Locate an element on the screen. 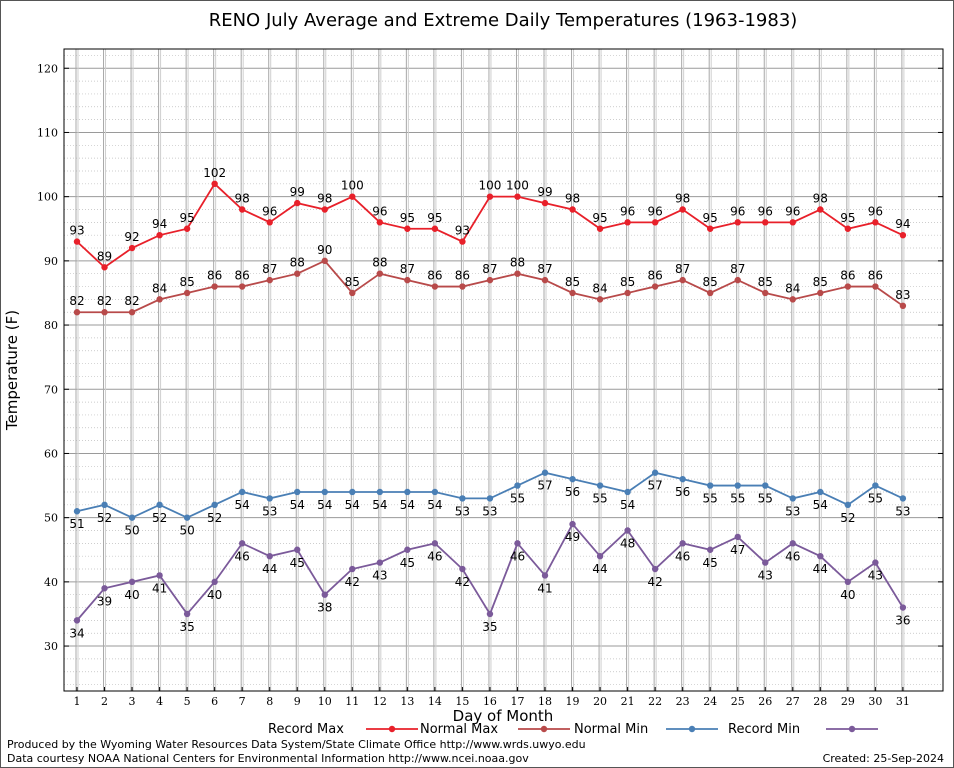  x-tick-label: 1 is located at coordinates (77, 701).